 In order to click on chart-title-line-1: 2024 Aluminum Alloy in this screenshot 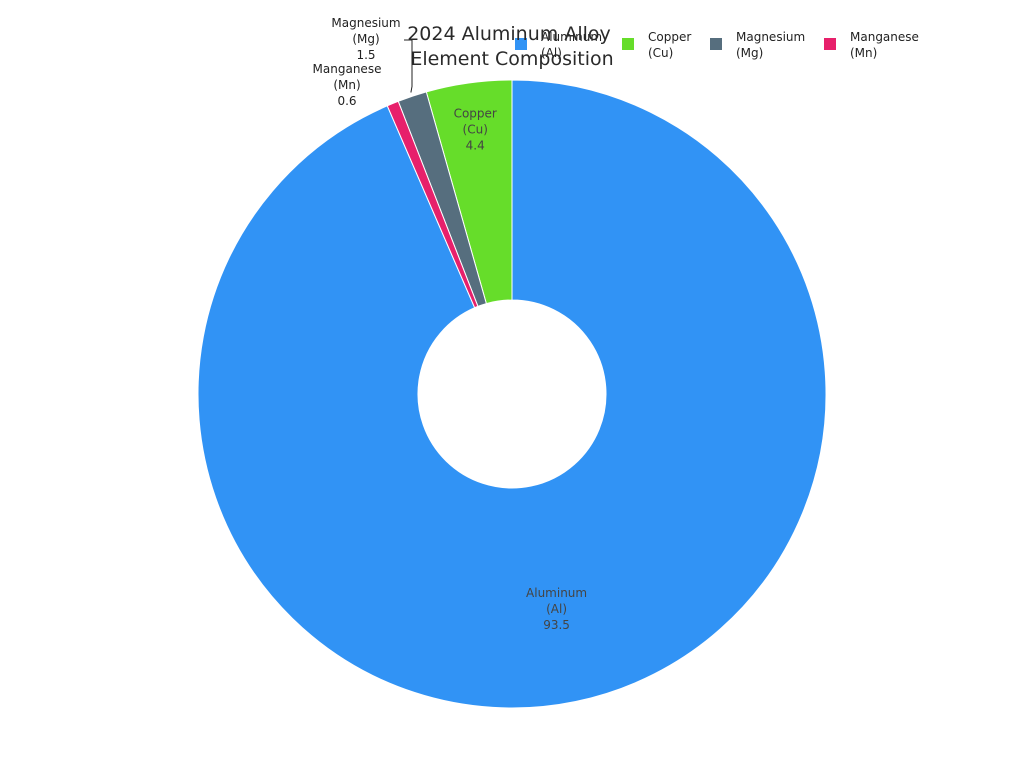, I will do `click(509, 34)`.